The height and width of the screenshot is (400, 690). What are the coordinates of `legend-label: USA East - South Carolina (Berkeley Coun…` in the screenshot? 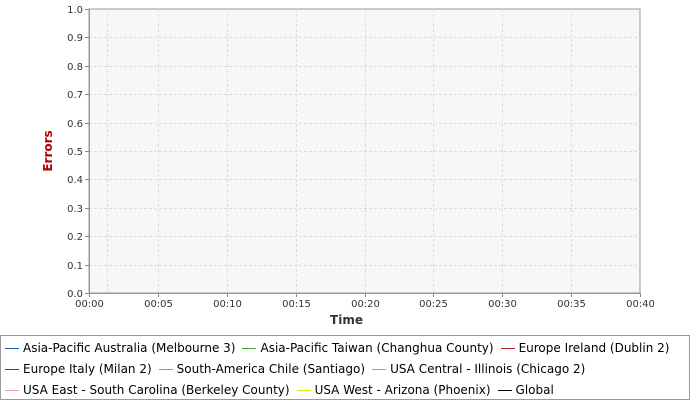 It's located at (156, 390).